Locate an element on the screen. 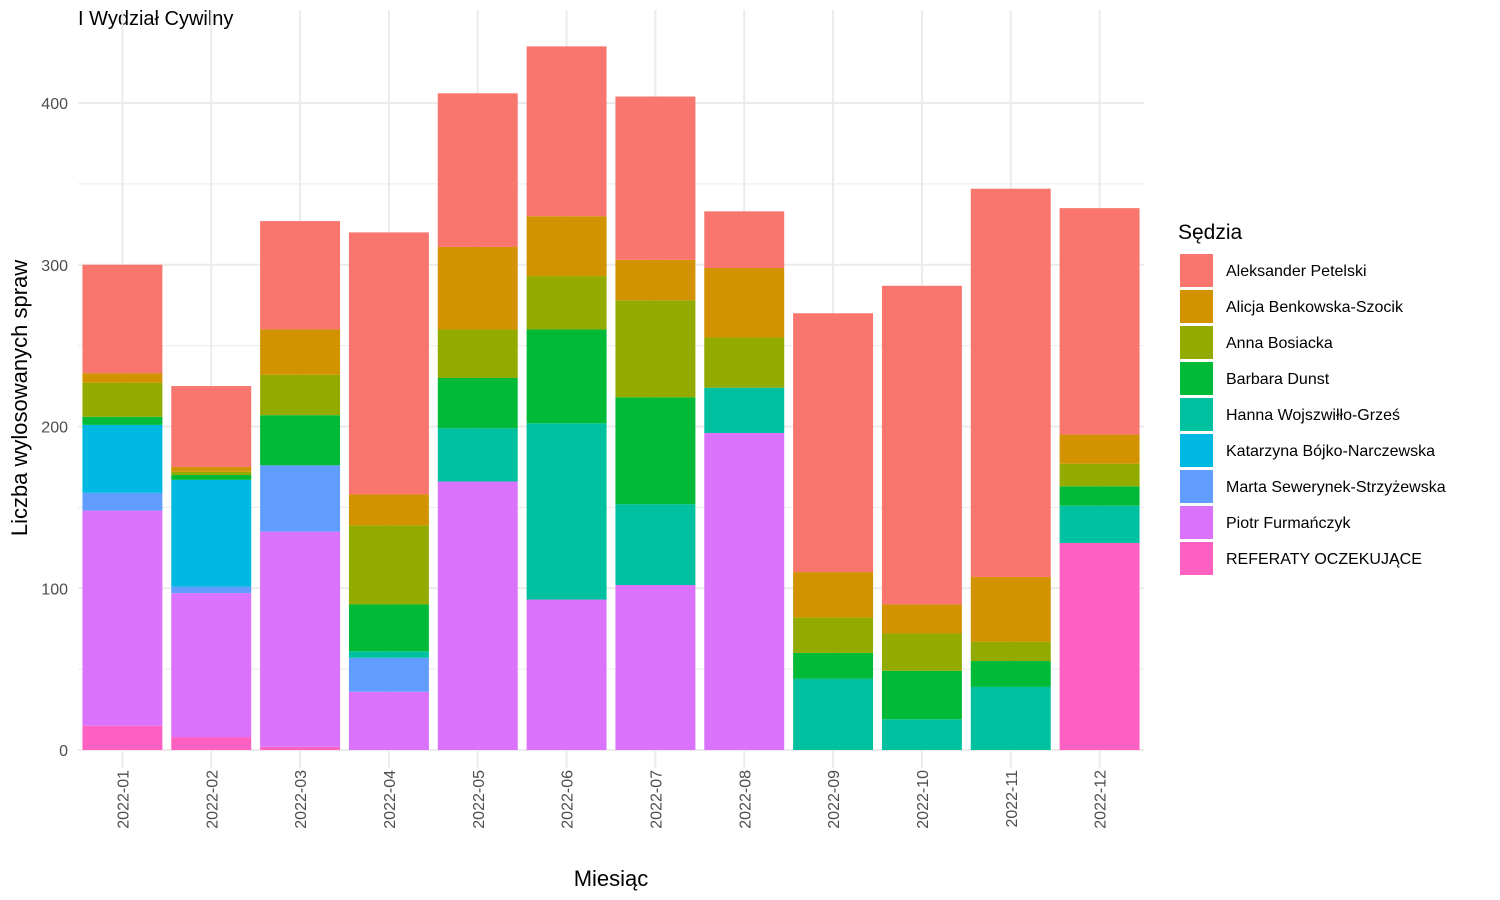  y-tick-label: 100 is located at coordinates (54, 589).